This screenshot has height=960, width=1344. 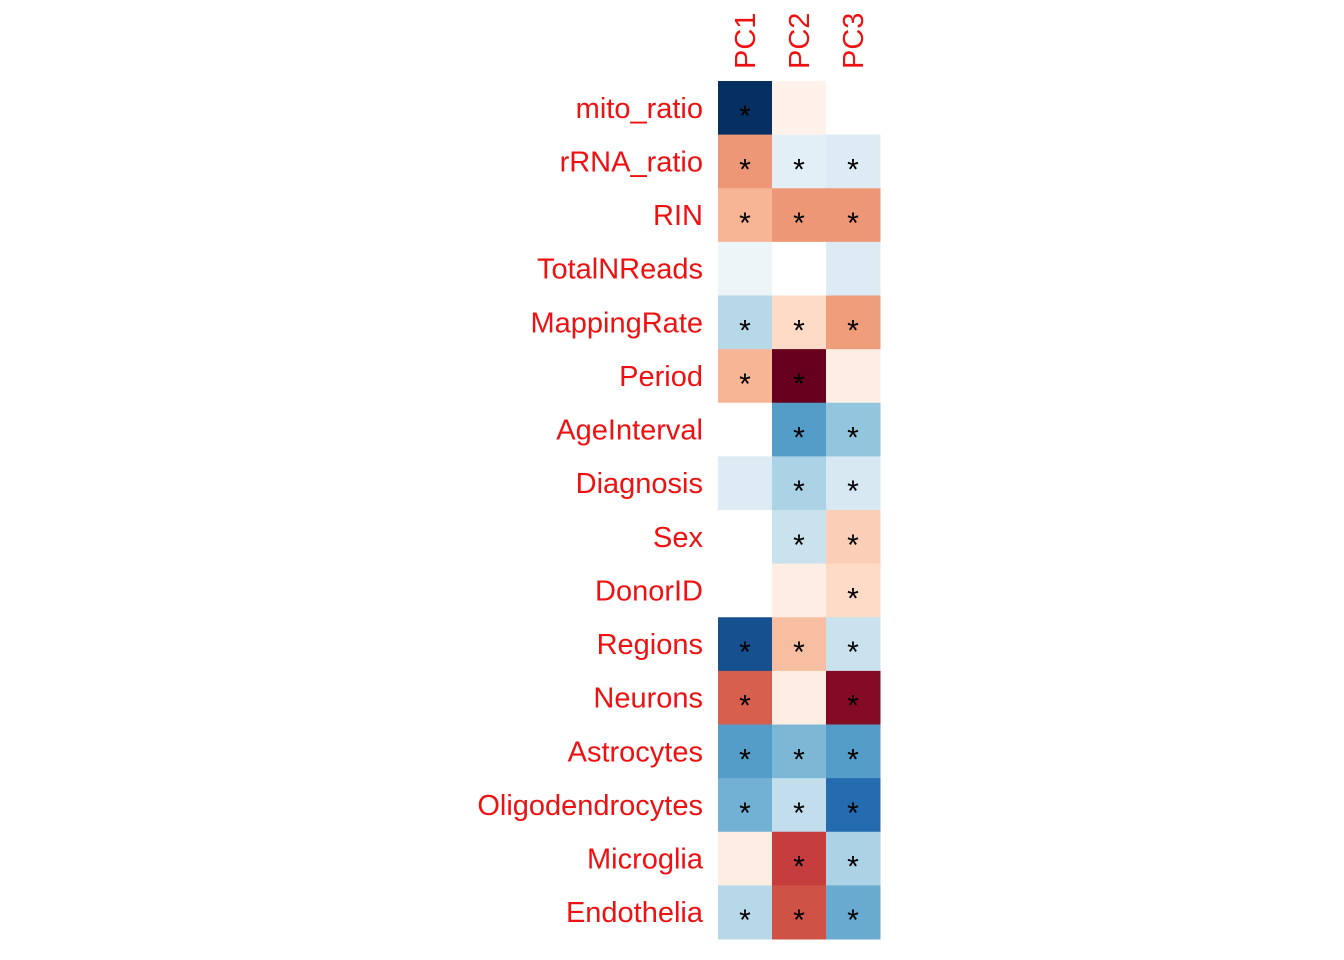 What do you see at coordinates (590, 806) in the screenshot?
I see `row-label: Oligodendrocytes` at bounding box center [590, 806].